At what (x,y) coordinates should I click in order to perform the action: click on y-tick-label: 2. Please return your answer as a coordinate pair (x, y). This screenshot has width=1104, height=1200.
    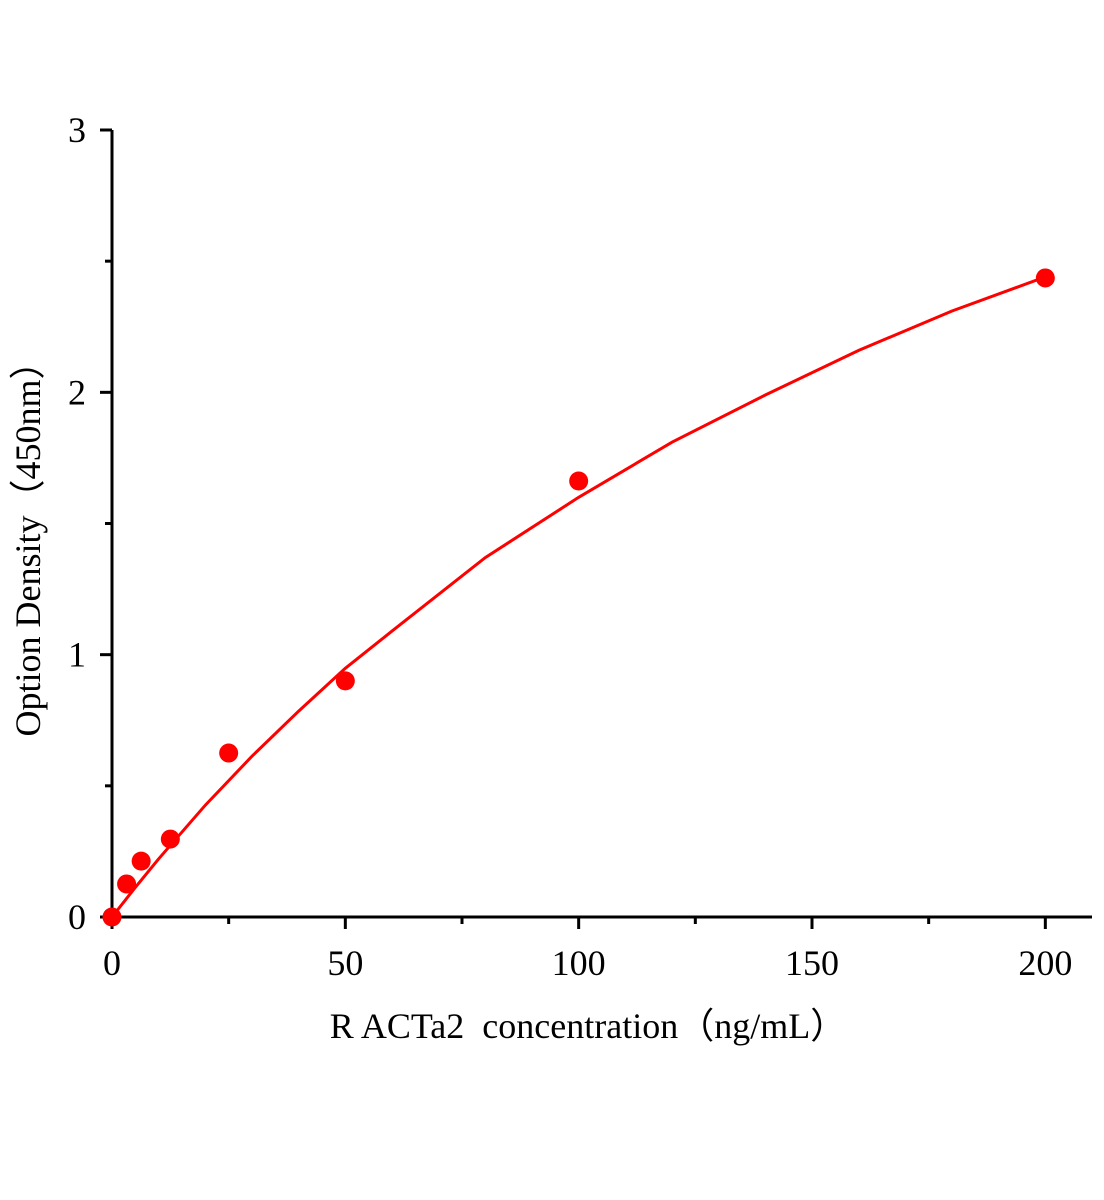
    Looking at the image, I should click on (77, 392).